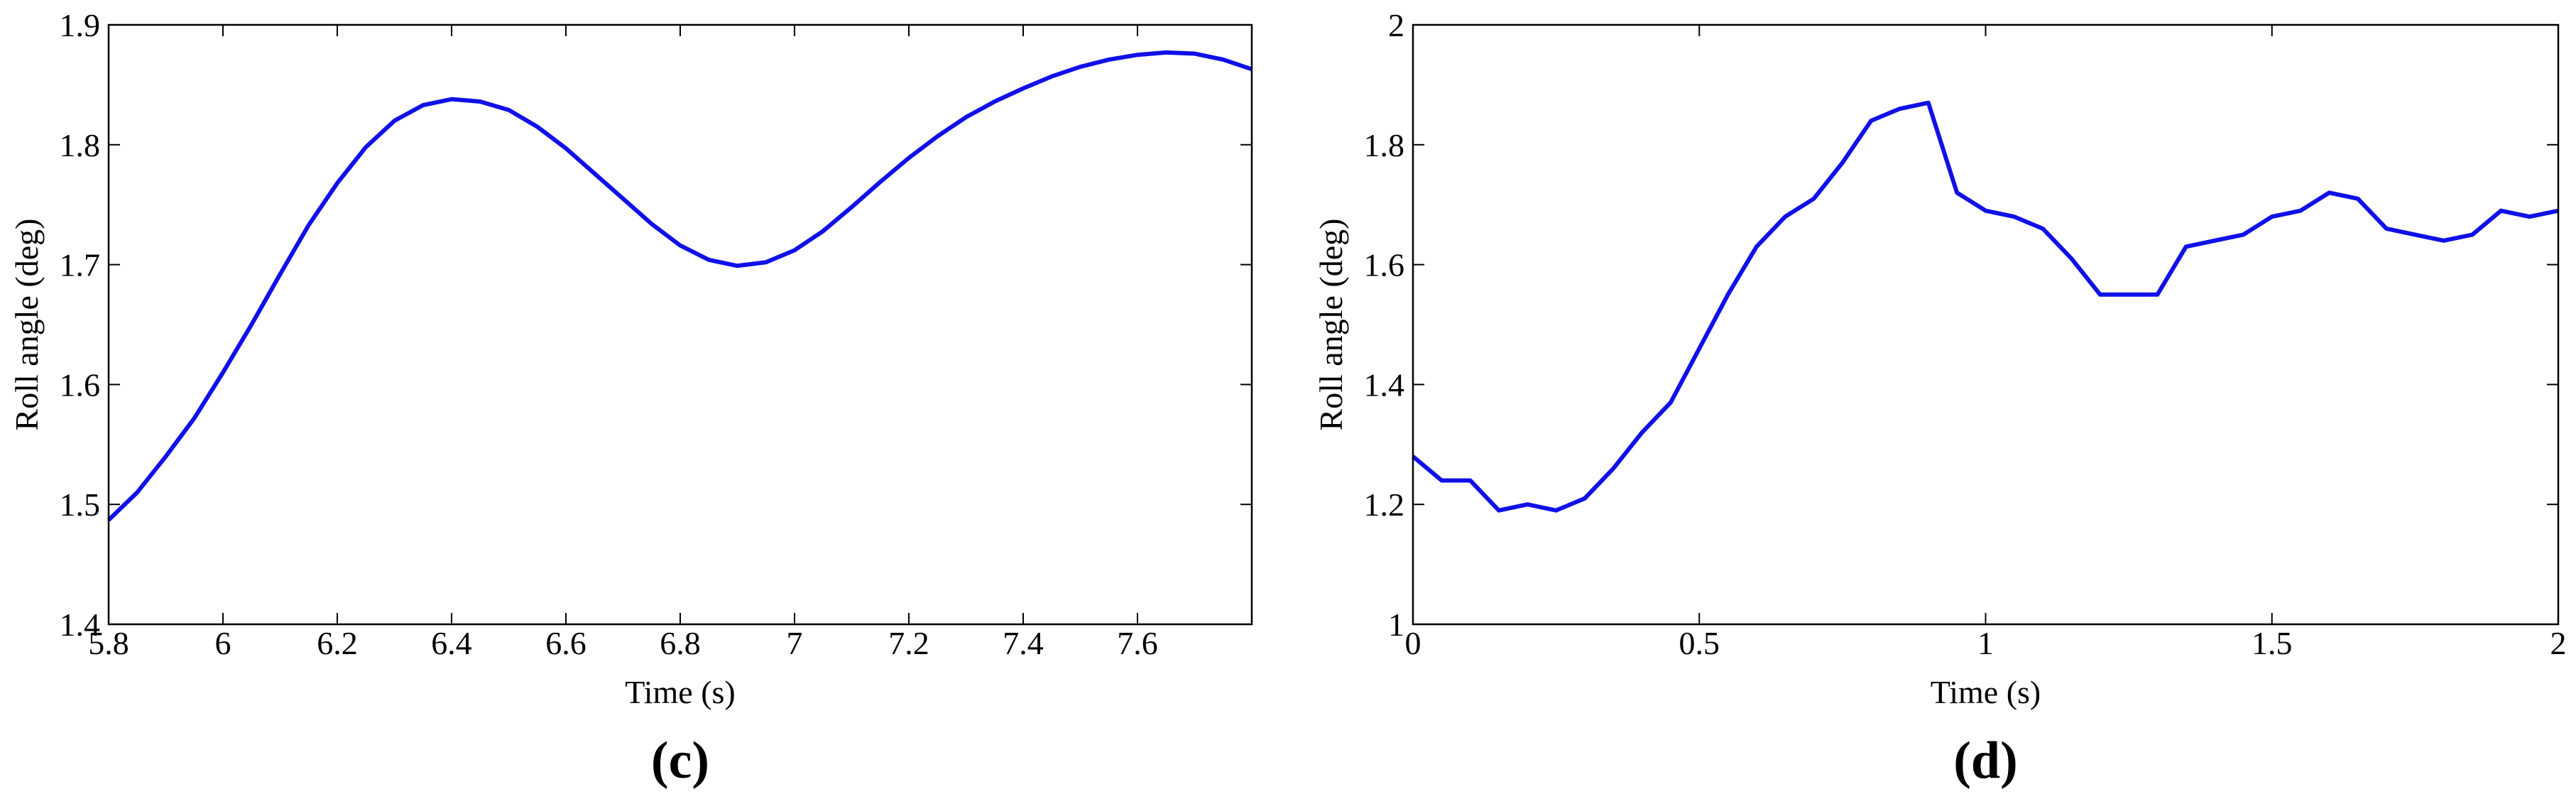 The width and height of the screenshot is (2576, 799). I want to click on y-tick-label: 2, so click(1396, 25).